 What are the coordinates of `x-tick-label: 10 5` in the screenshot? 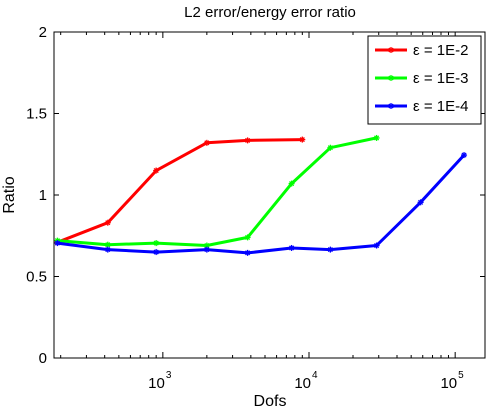 It's located at (452, 381).